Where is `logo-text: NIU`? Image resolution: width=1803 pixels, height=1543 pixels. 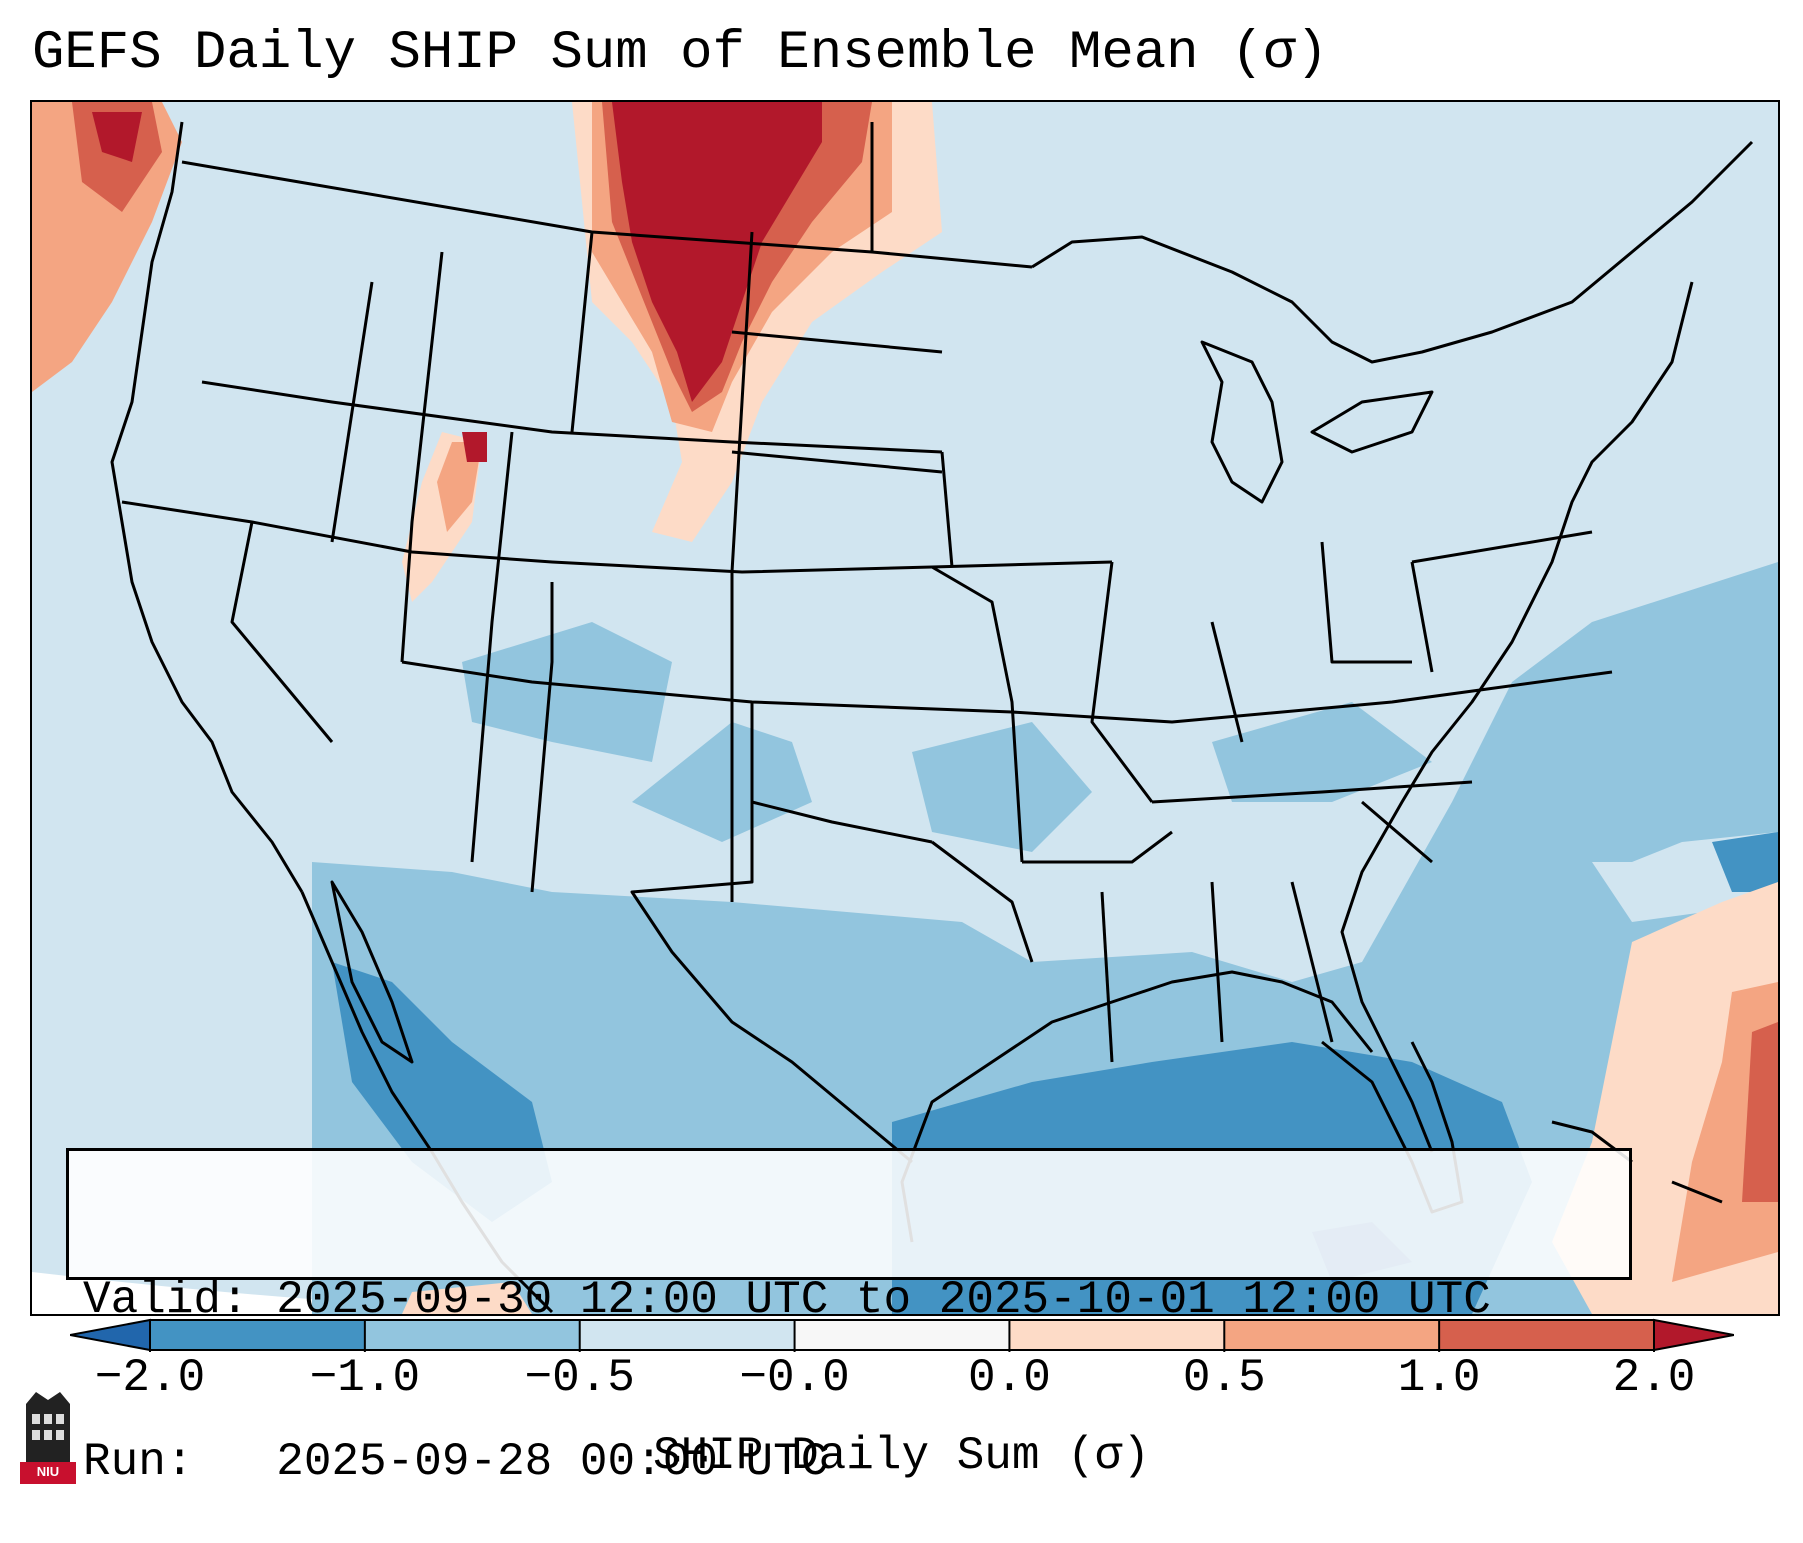
logo-text: NIU is located at coordinates (48, 1471).